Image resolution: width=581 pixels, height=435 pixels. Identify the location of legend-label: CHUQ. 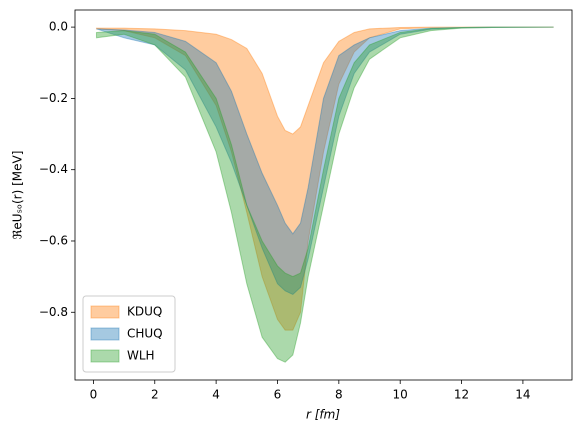
(145, 334).